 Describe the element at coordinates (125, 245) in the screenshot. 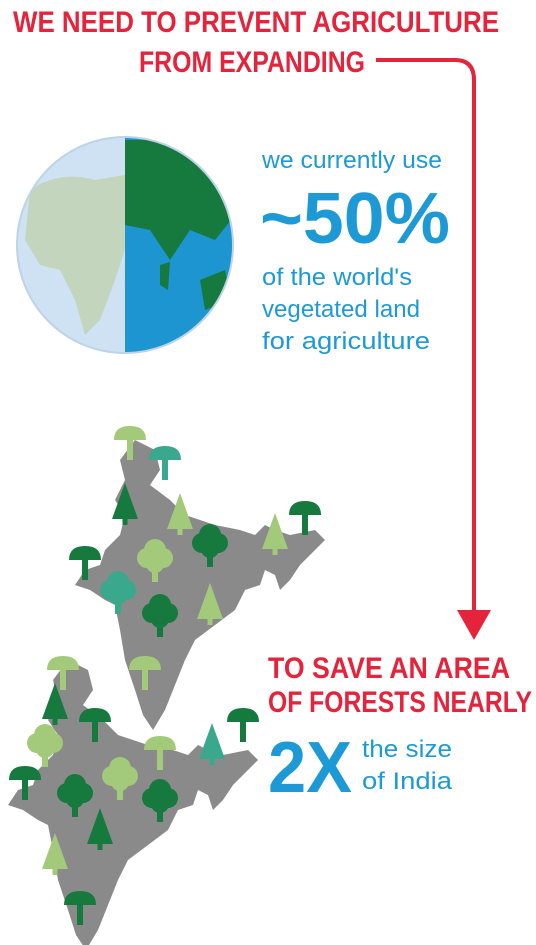

I see `globe-edge` at that location.